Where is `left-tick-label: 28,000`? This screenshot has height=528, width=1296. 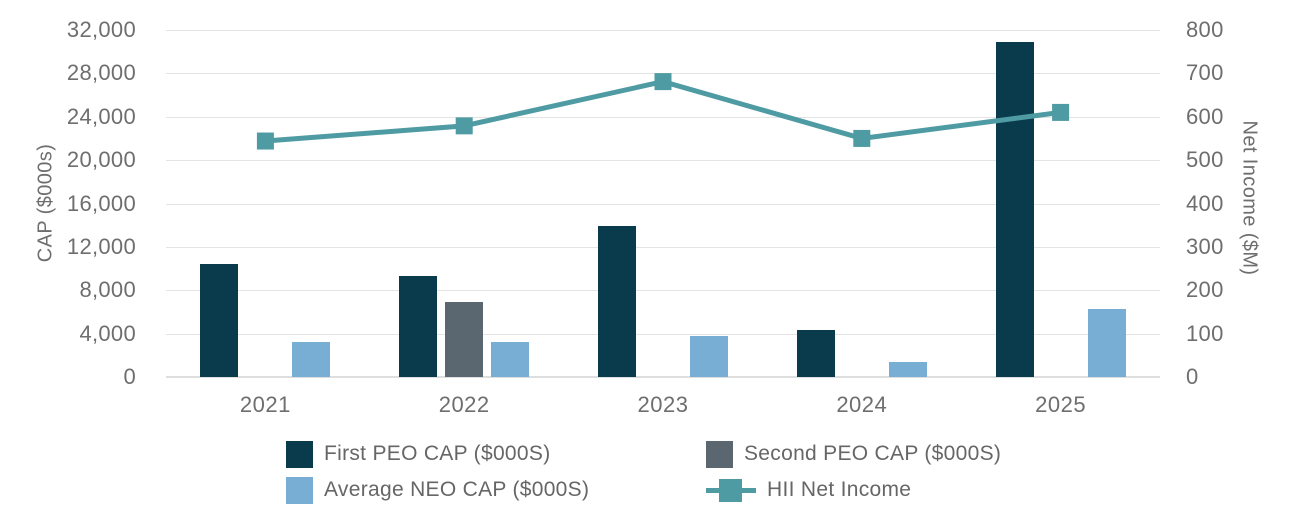
left-tick-label: 28,000 is located at coordinates (101, 73).